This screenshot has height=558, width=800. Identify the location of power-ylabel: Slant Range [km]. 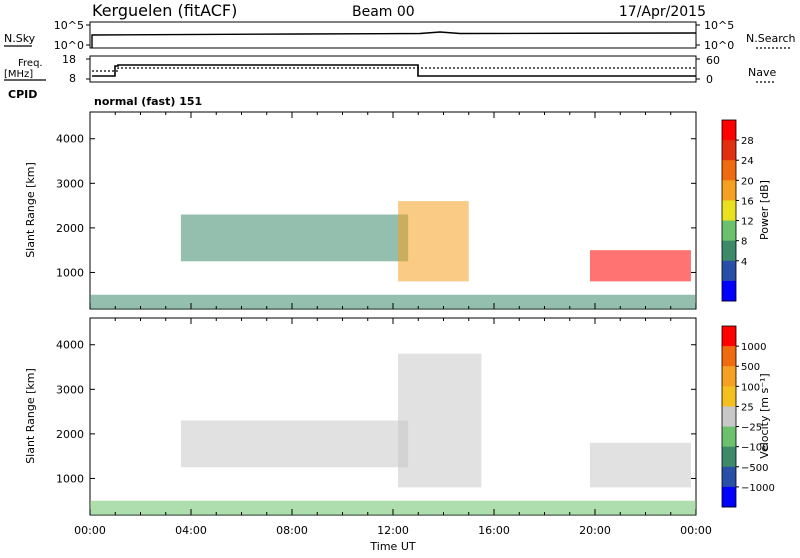
(30, 210).